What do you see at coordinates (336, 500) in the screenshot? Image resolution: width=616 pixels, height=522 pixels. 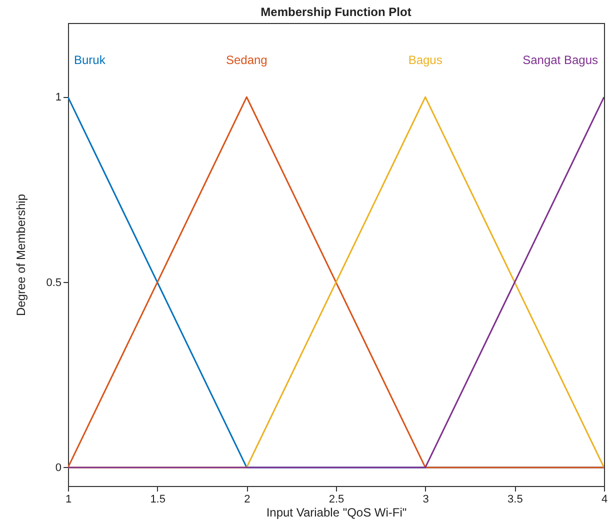 I see `x-tick-label: 2.5` at bounding box center [336, 500].